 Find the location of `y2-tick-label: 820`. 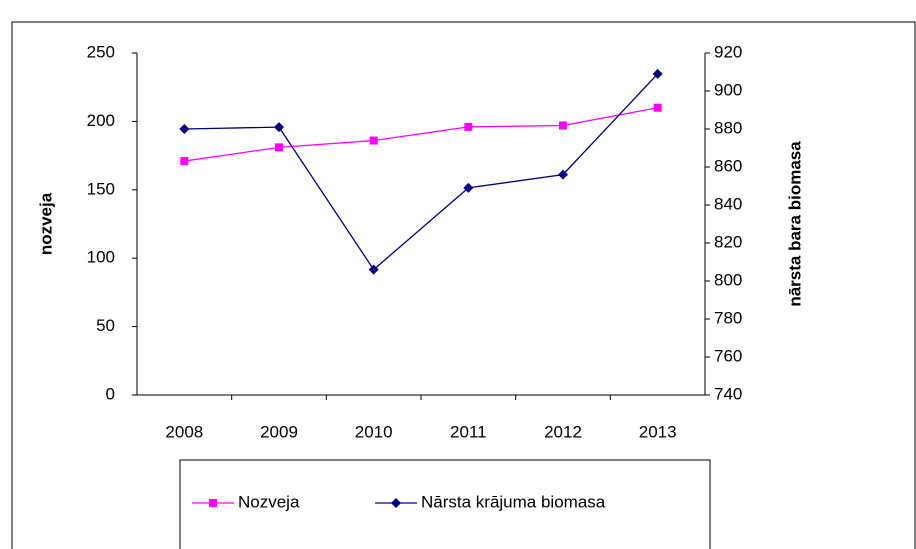

y2-tick-label: 820 is located at coordinates (728, 241).